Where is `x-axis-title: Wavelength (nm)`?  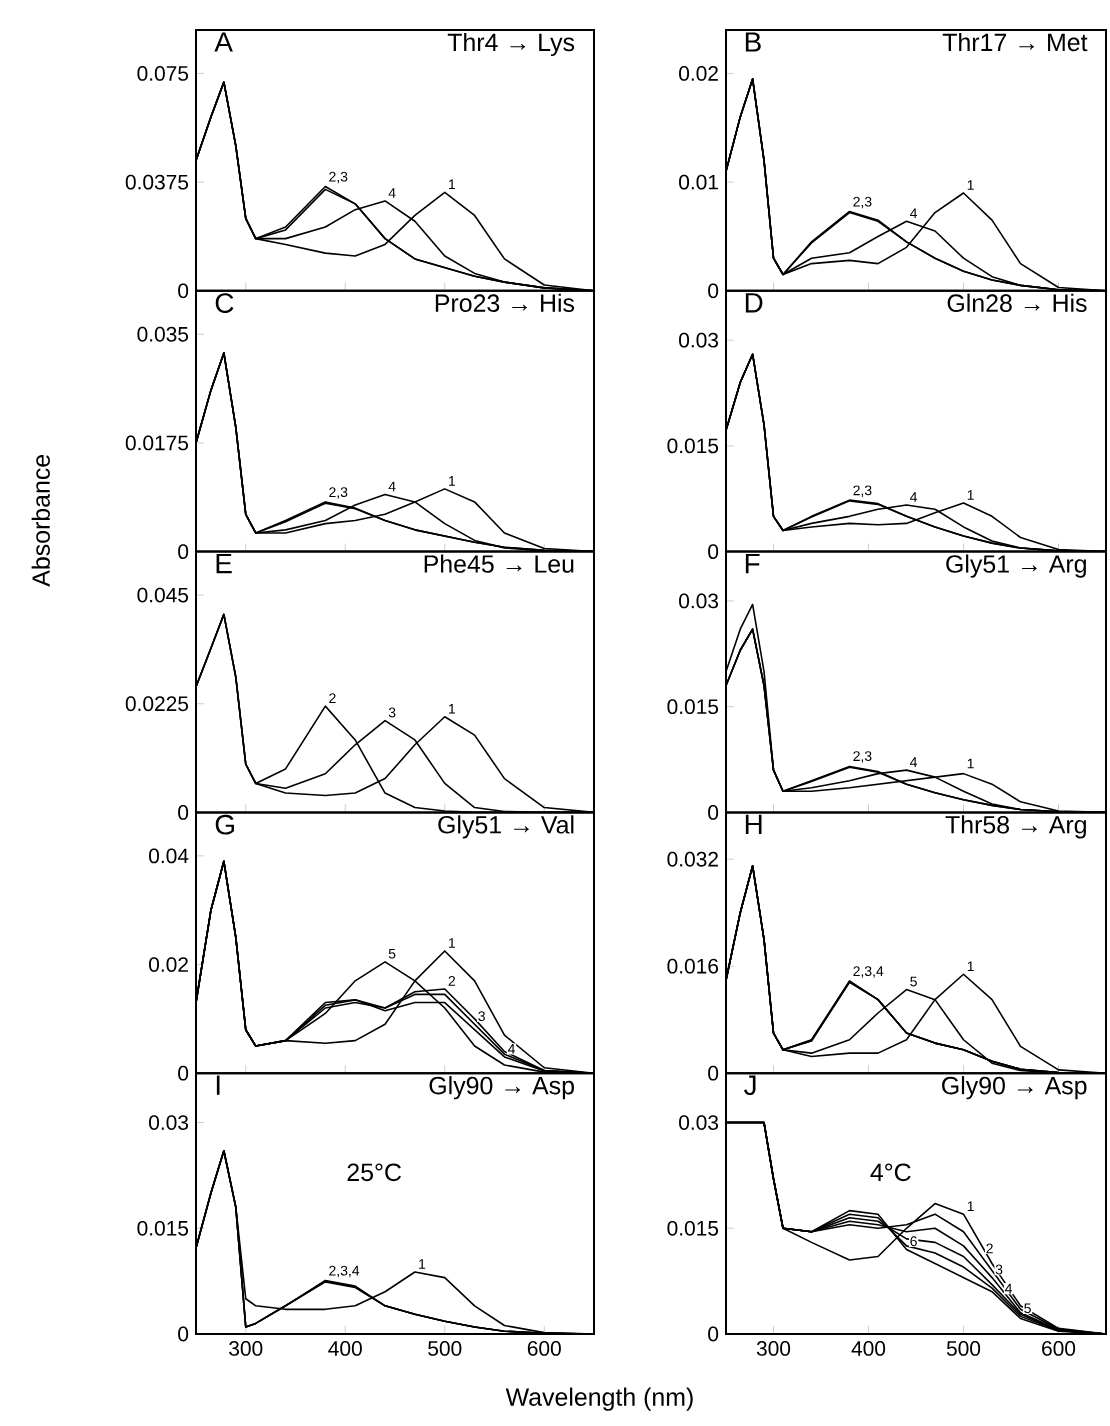
x-axis-title: Wavelength (nm) is located at coordinates (599, 1399).